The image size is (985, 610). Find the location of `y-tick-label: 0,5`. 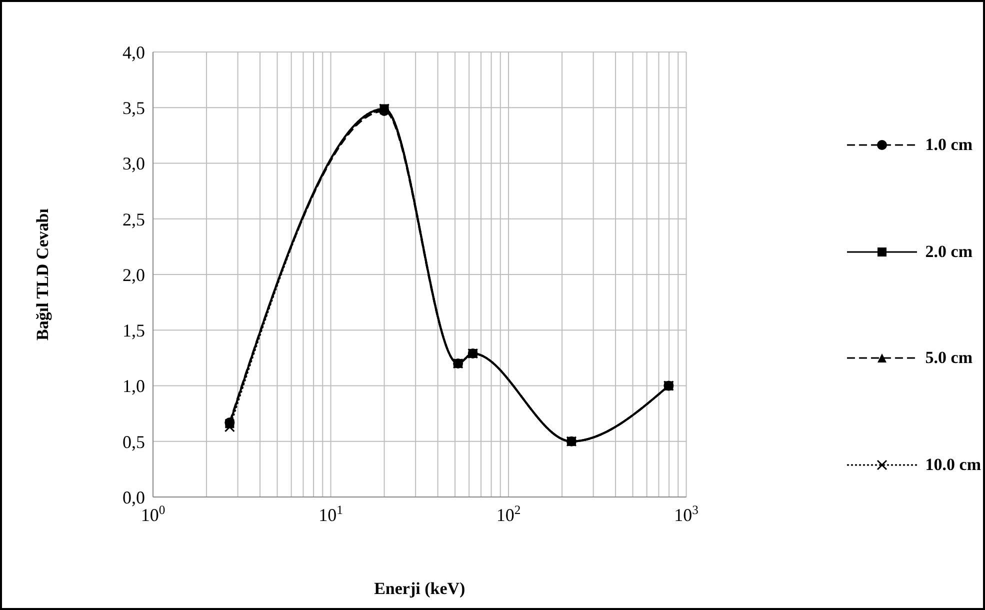

y-tick-label: 0,5 is located at coordinates (133, 442).